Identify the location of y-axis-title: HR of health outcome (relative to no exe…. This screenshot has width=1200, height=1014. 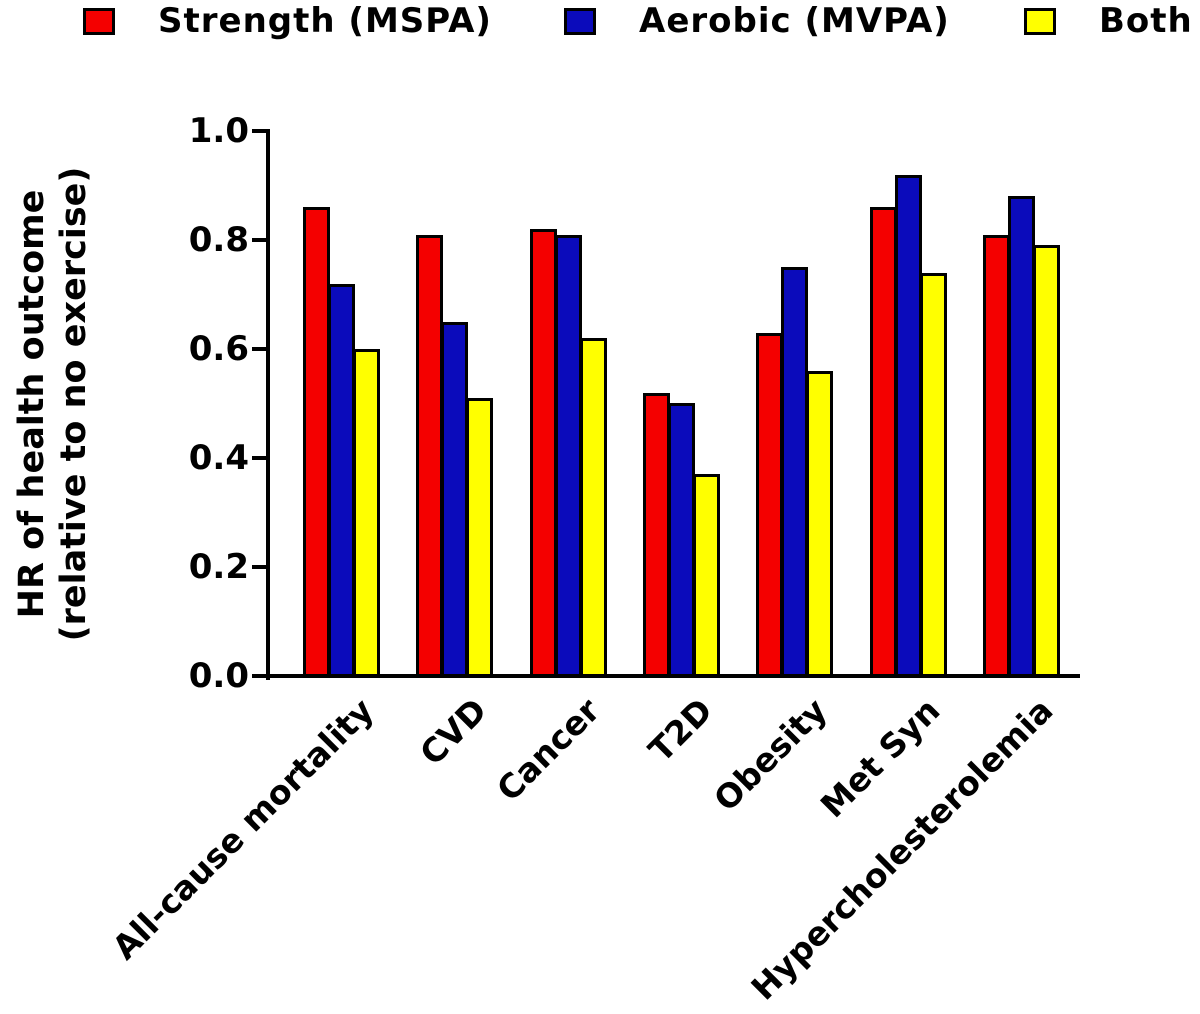
(53, 404).